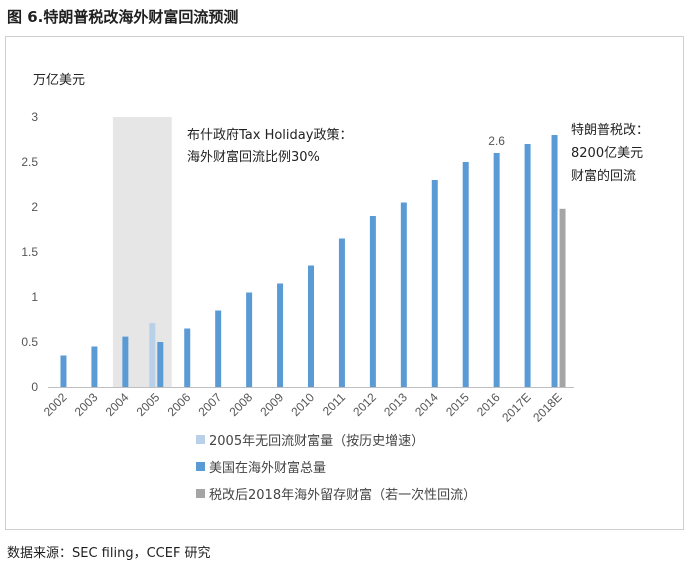  Describe the element at coordinates (457, 404) in the screenshot. I see `x-tick-label: 2015` at that location.